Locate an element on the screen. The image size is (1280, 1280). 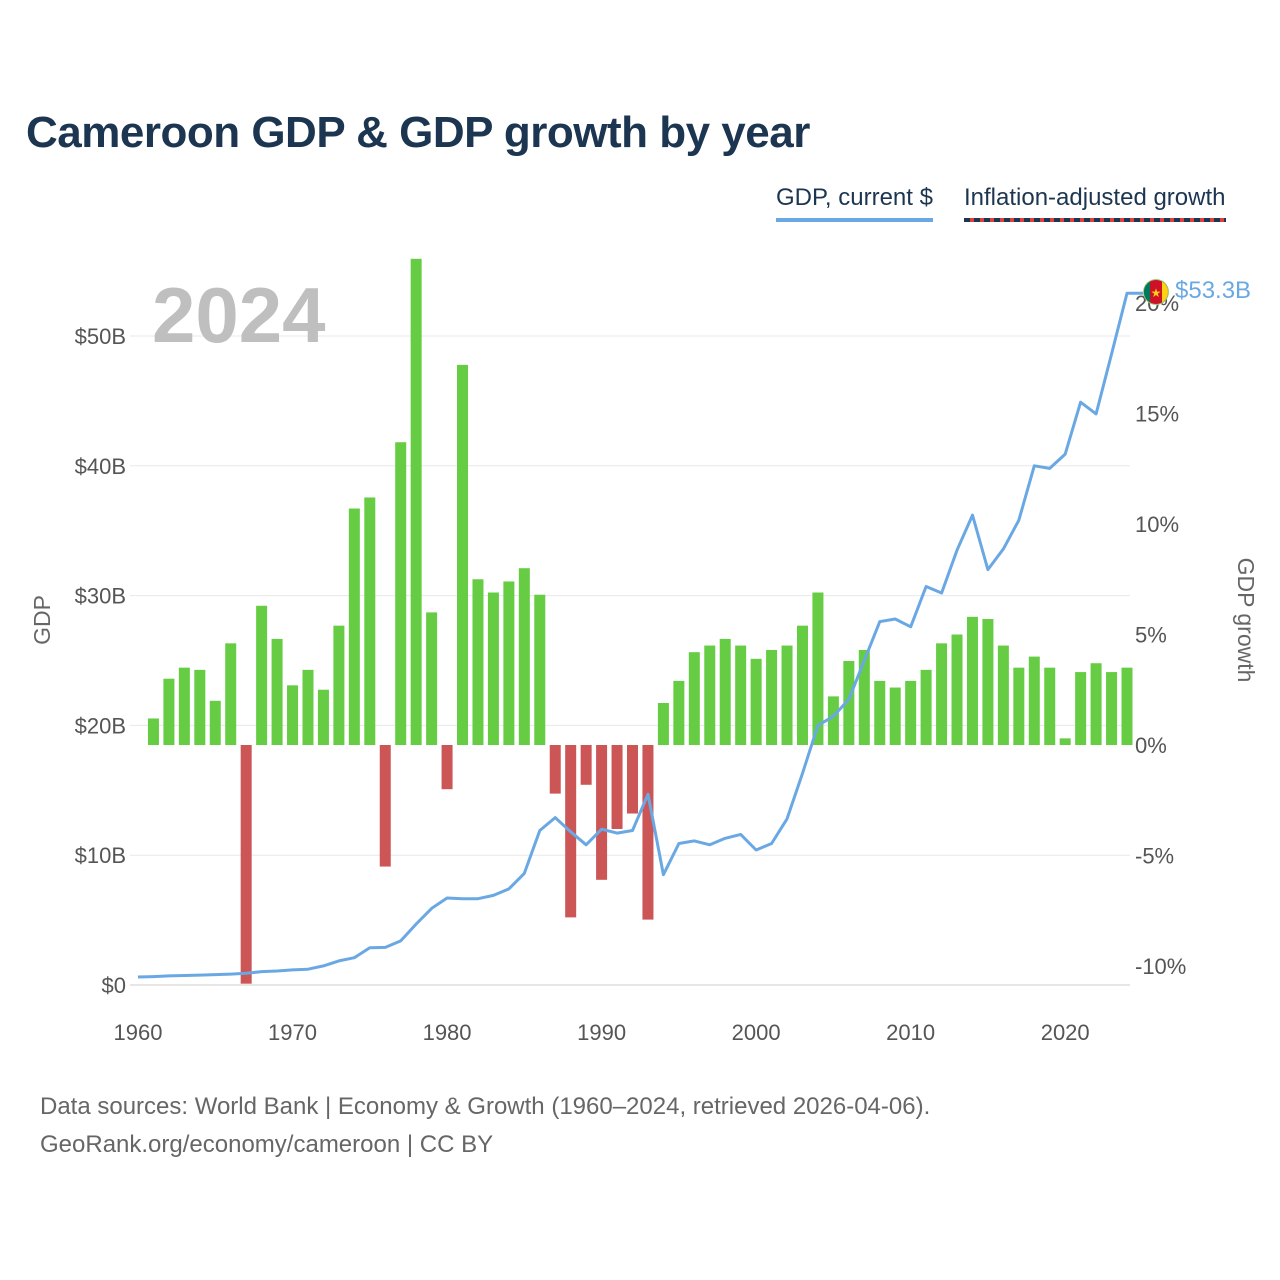
left-tick-label: $10B is located at coordinates (100, 855).